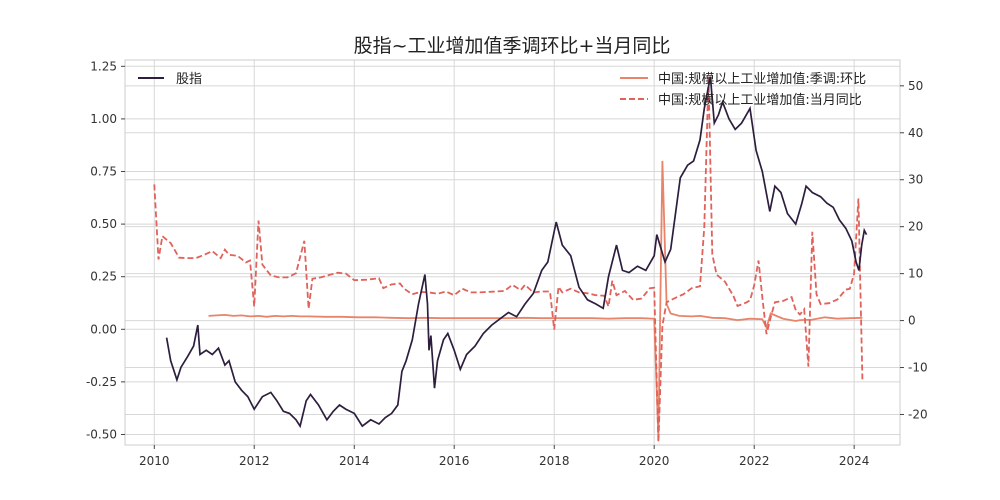  What do you see at coordinates (504, 456) in the screenshot?
I see `x-axis: 2010 2012 2014 2016 2018 2020 2022 2024` at bounding box center [504, 456].